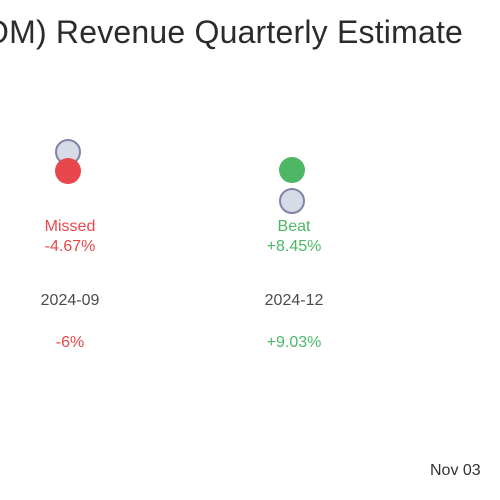  Describe the element at coordinates (68, 171) in the screenshot. I see `actual-marker-miss` at that location.